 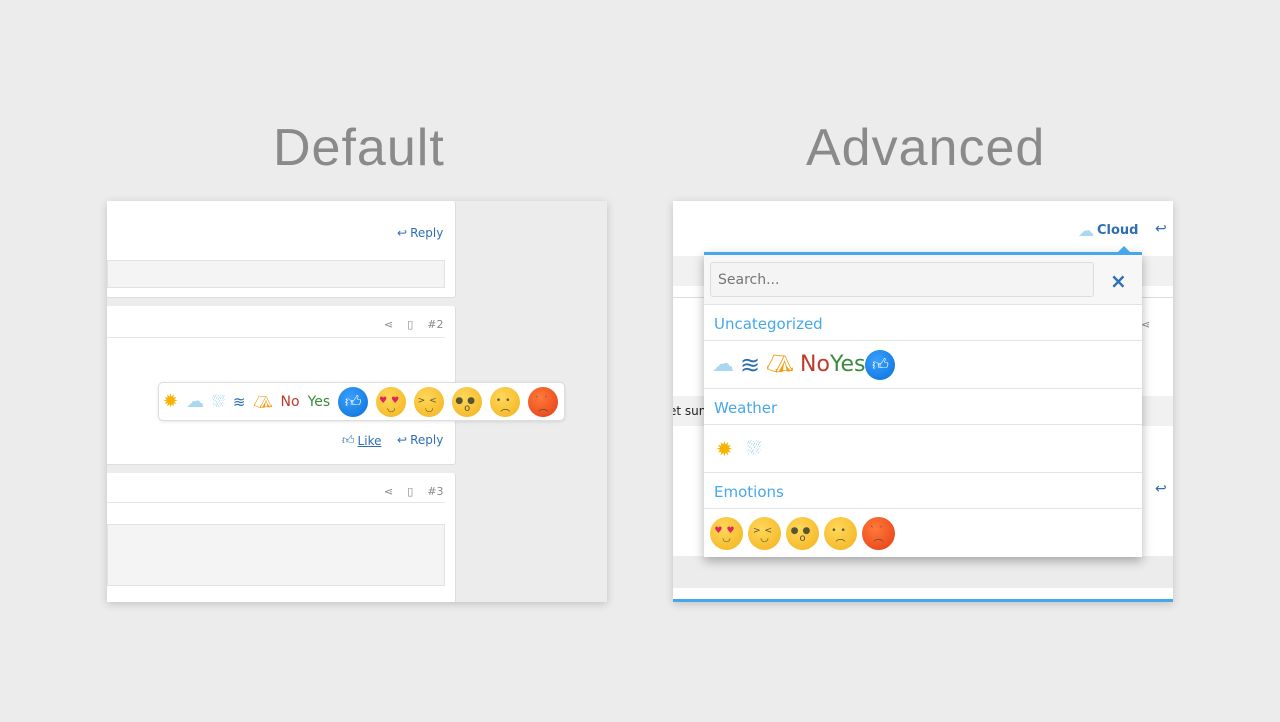 I want to click on section-title: Emotions, so click(x=923, y=491).